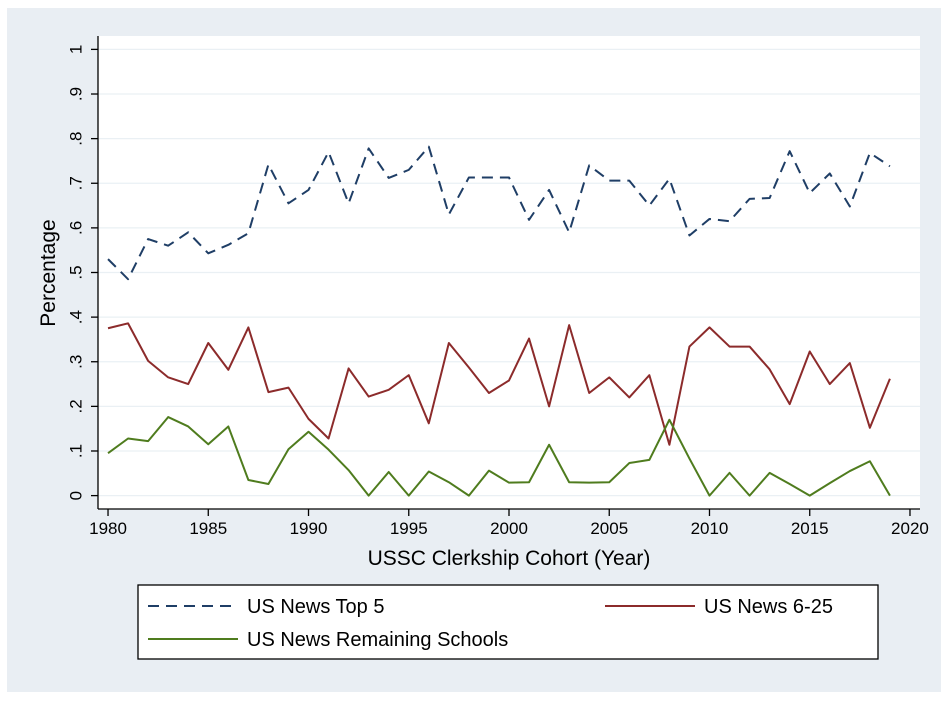 The height and width of the screenshot is (702, 952). I want to click on y-tick-label: .3, so click(76, 362).